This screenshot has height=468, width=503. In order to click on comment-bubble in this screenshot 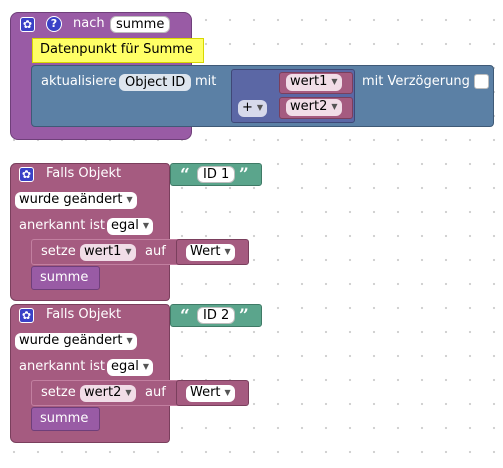, I will do `click(118, 50)`.